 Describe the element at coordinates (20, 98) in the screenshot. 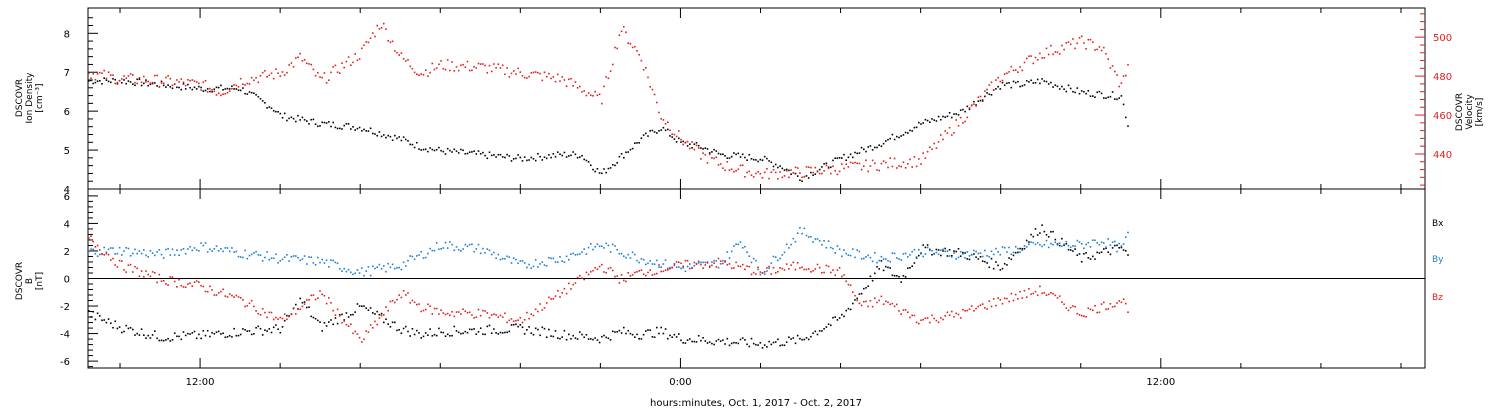

I see `density-label-line1: DSCOVR` at that location.